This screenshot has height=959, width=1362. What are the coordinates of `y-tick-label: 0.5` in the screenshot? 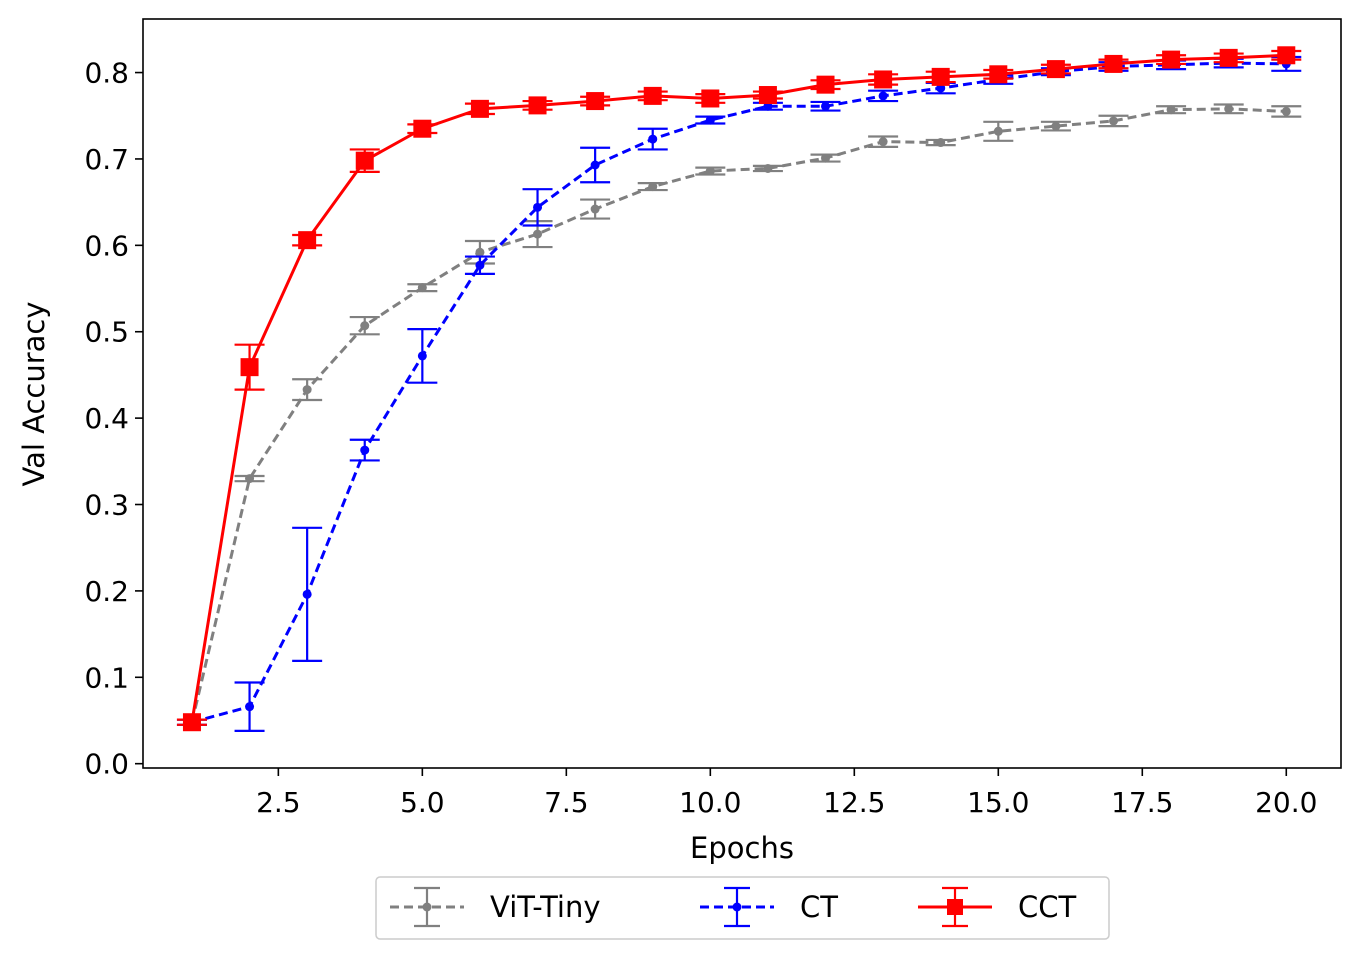 It's located at (106, 332).